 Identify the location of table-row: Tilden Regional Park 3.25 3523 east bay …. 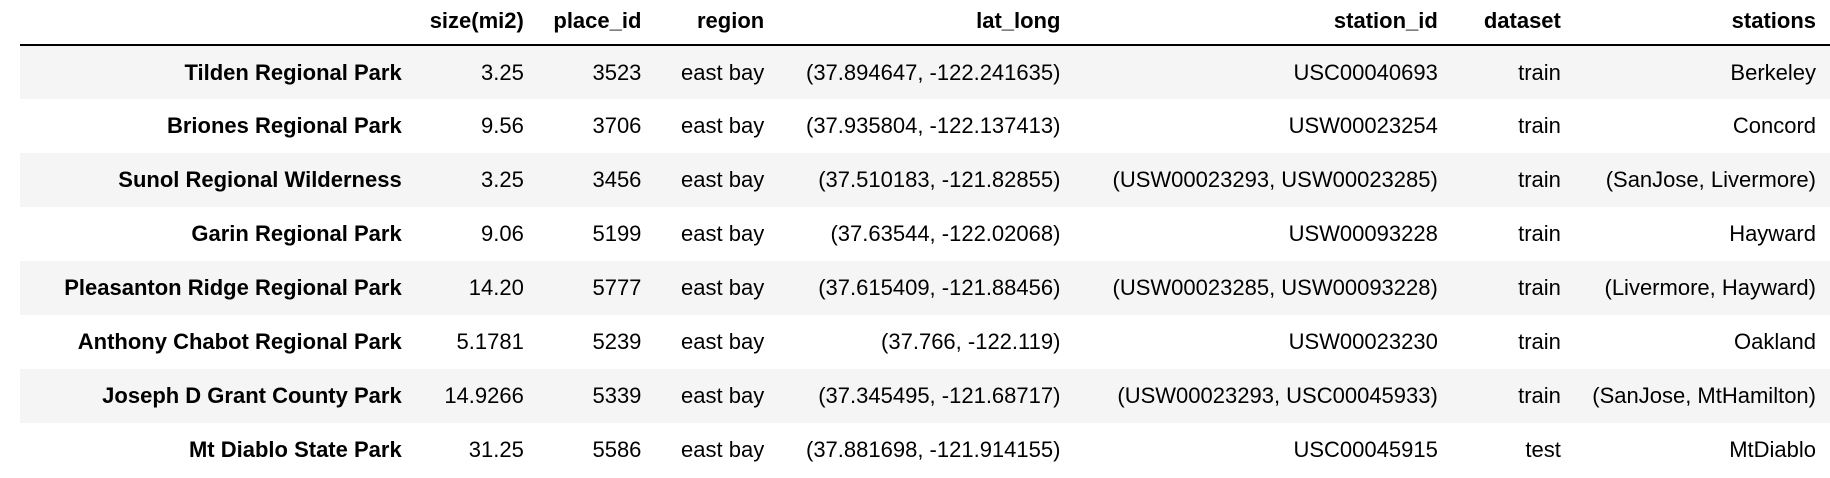
(925, 72).